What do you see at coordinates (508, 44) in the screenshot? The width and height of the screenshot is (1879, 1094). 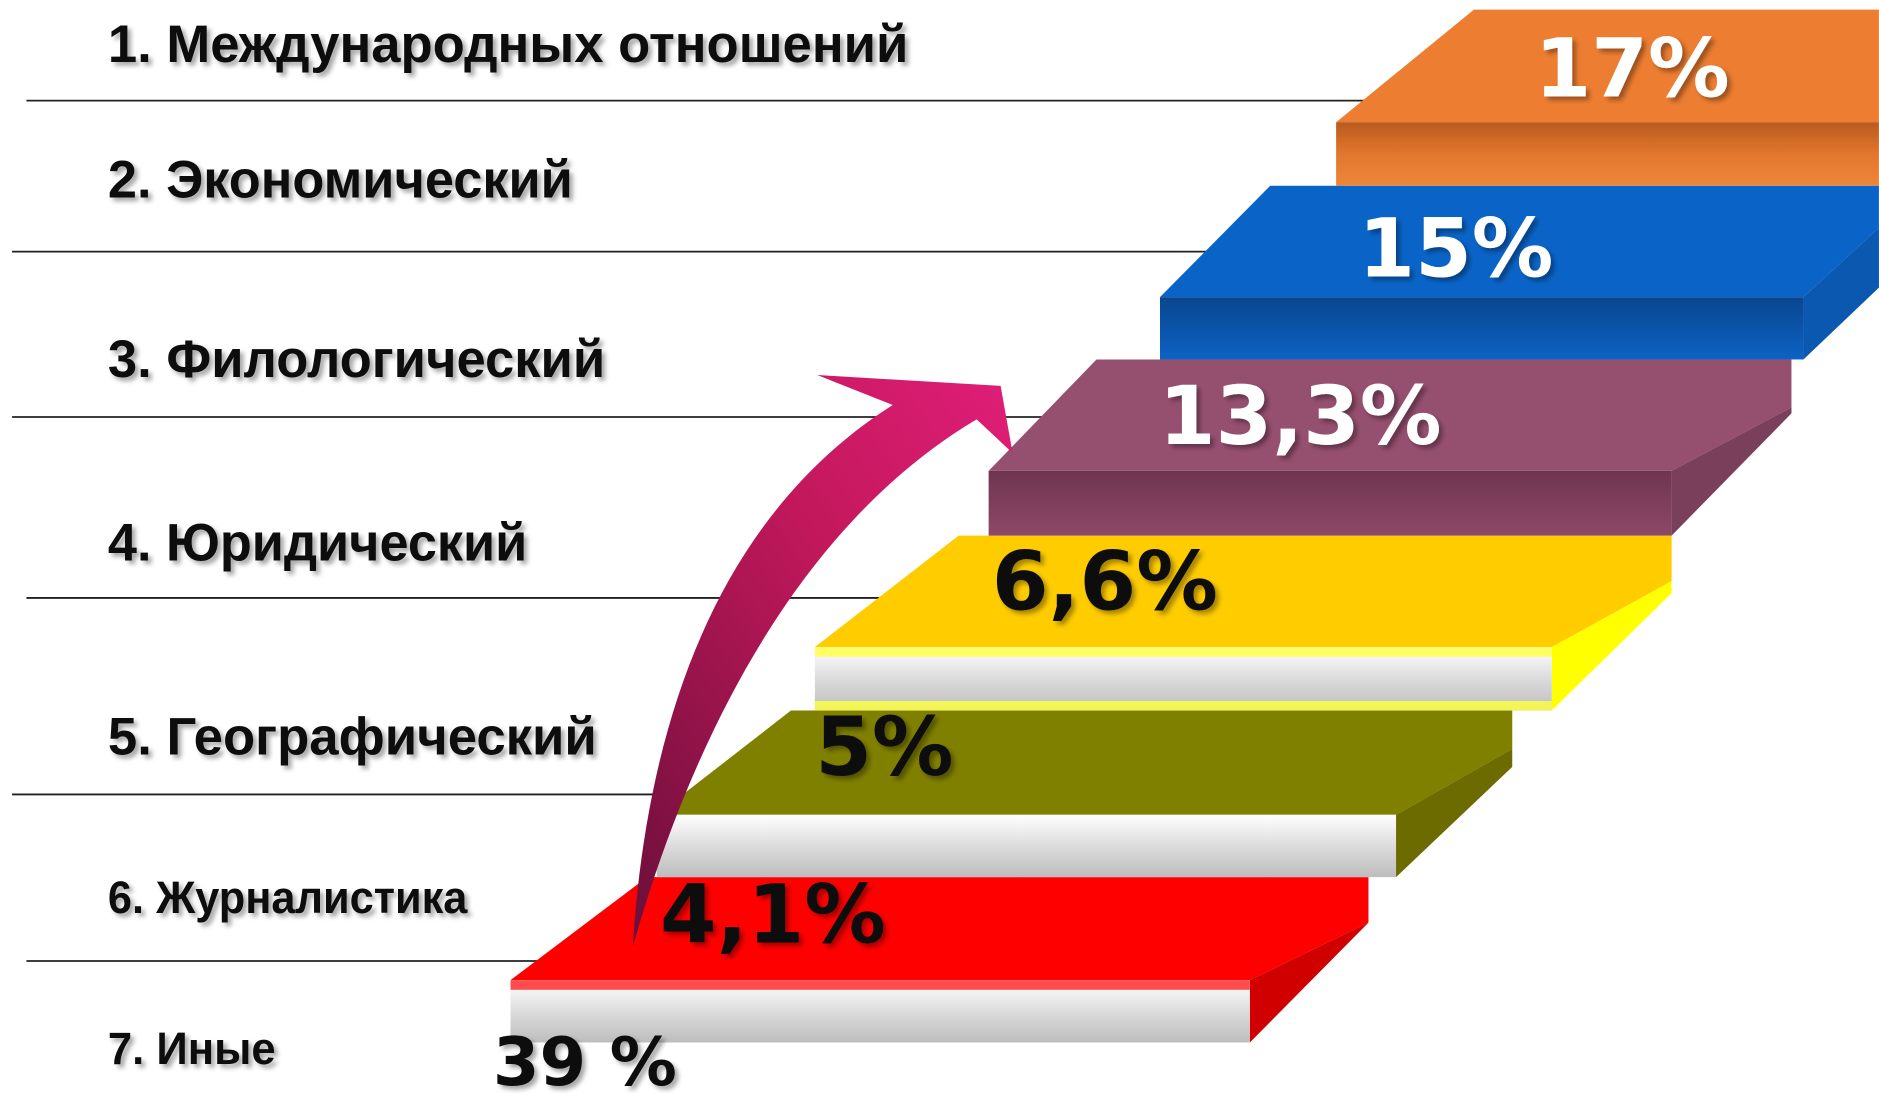 I see `faculty-label: 1. Международных отношений` at bounding box center [508, 44].